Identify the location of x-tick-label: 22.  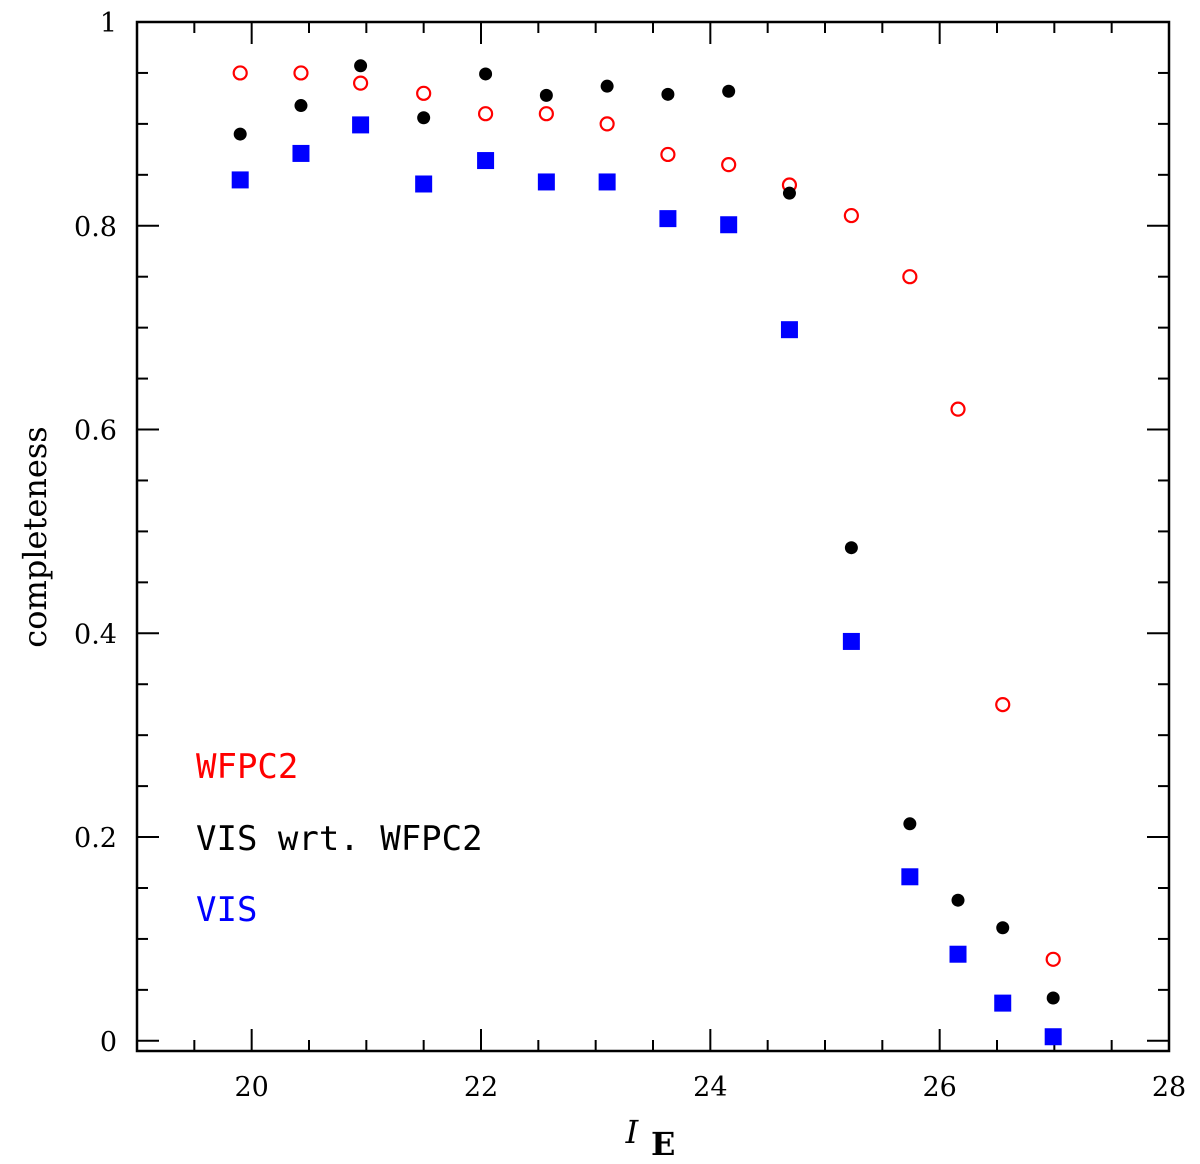
(481, 1087).